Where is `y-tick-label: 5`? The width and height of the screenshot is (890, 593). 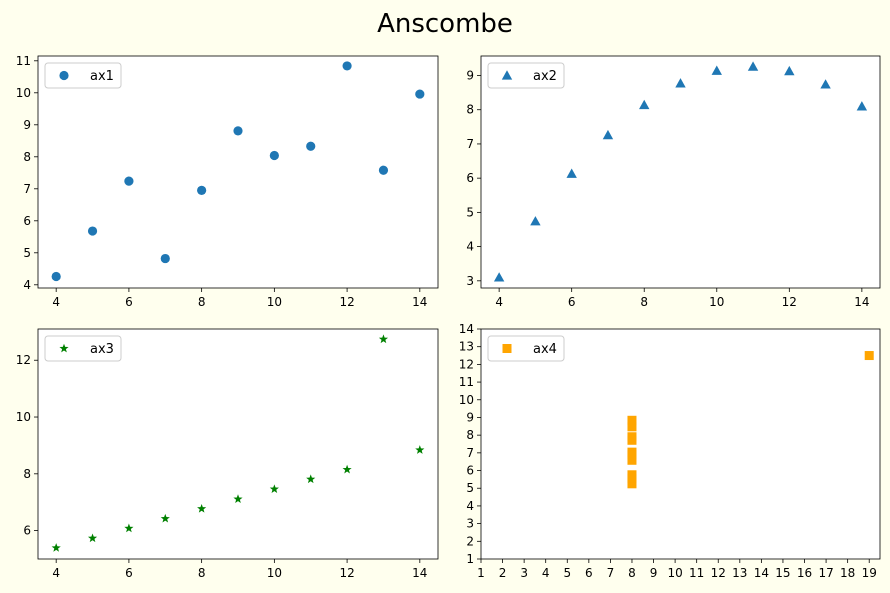
y-tick-label: 5 is located at coordinates (470, 488).